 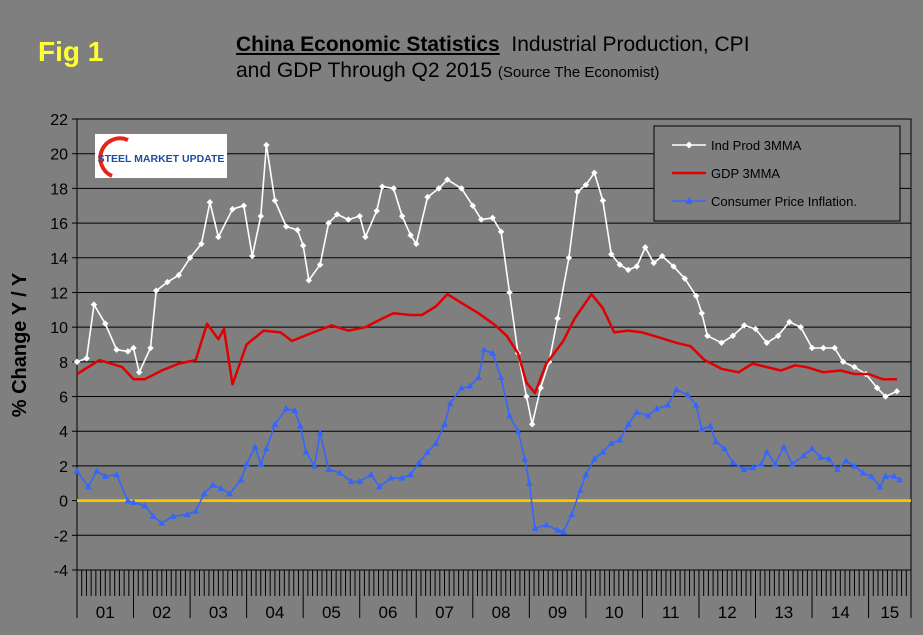 I want to click on legend-label-cpi: Consumer Price Inflation., so click(x=784, y=201).